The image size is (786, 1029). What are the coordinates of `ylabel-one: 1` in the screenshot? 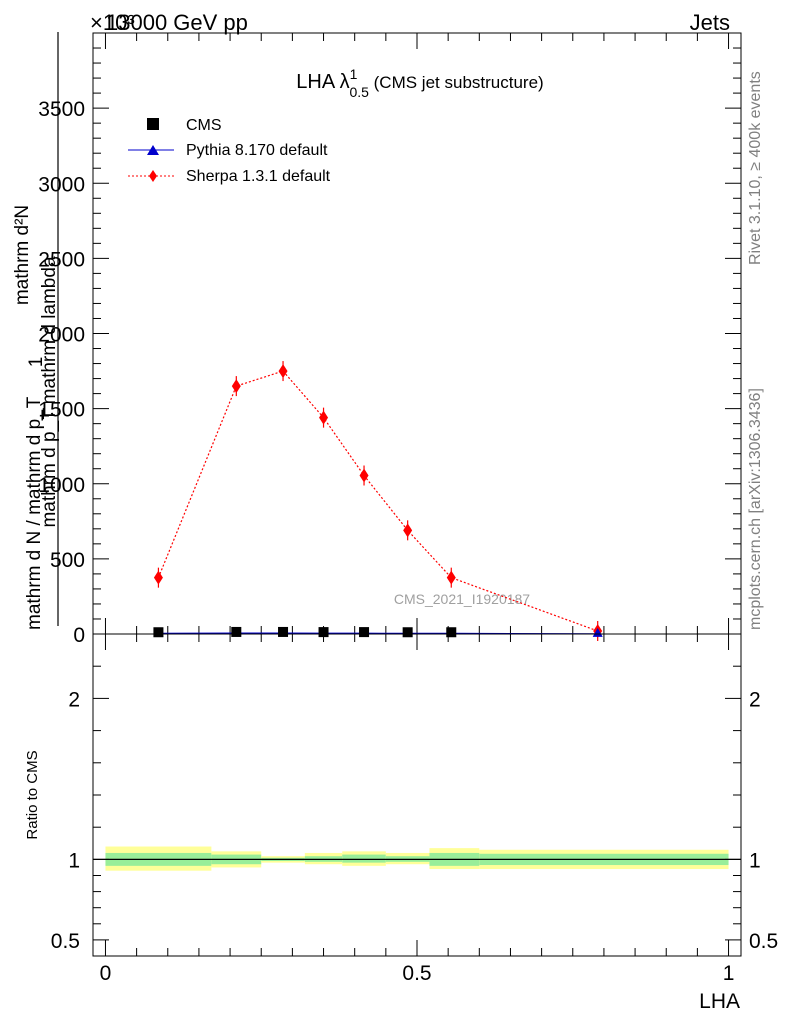 It's located at (36, 362).